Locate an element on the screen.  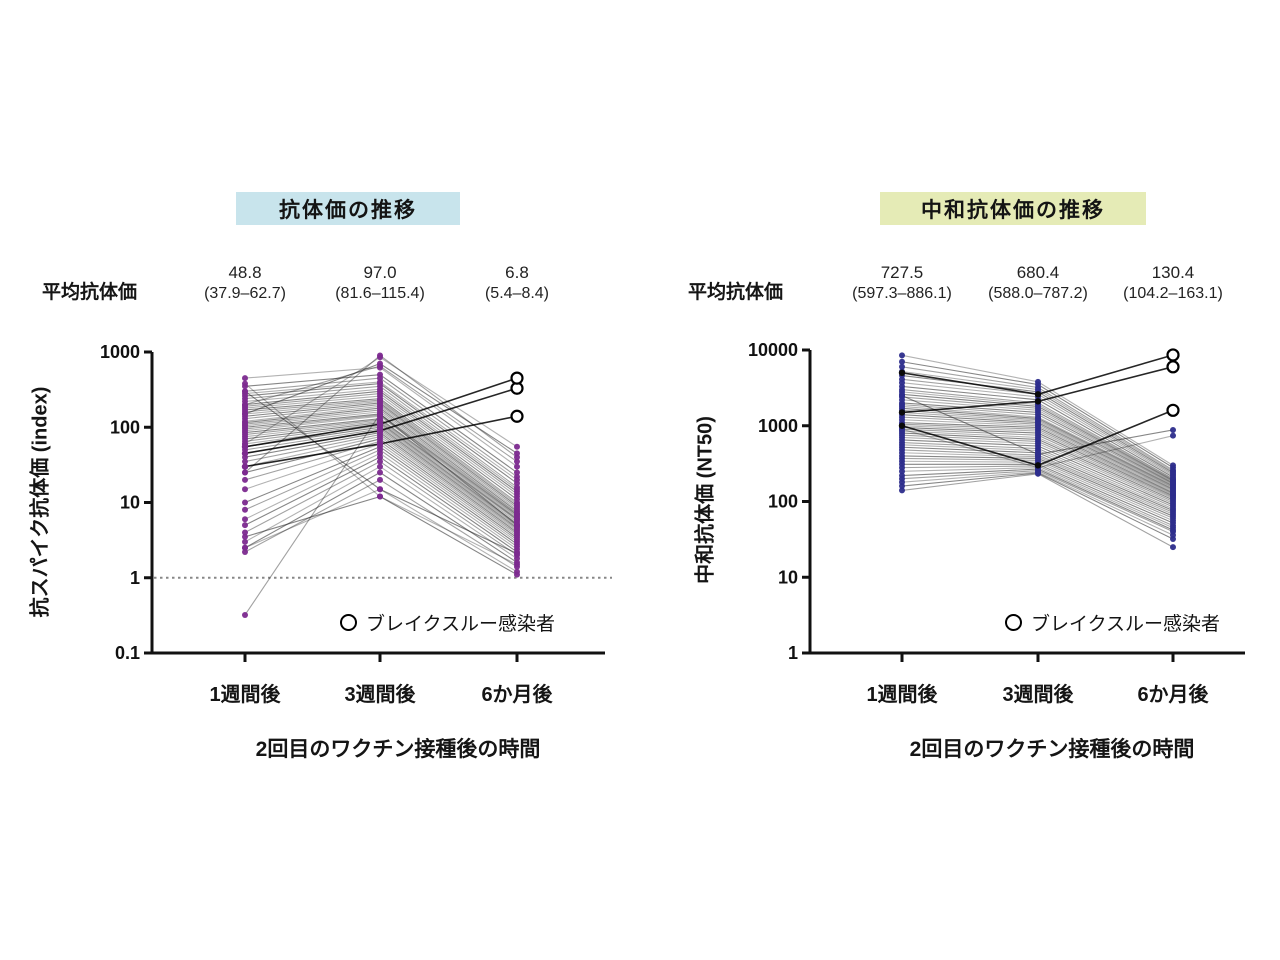
right-legend: ブレイクスルー感染者 is located at coordinates (1112, 622).